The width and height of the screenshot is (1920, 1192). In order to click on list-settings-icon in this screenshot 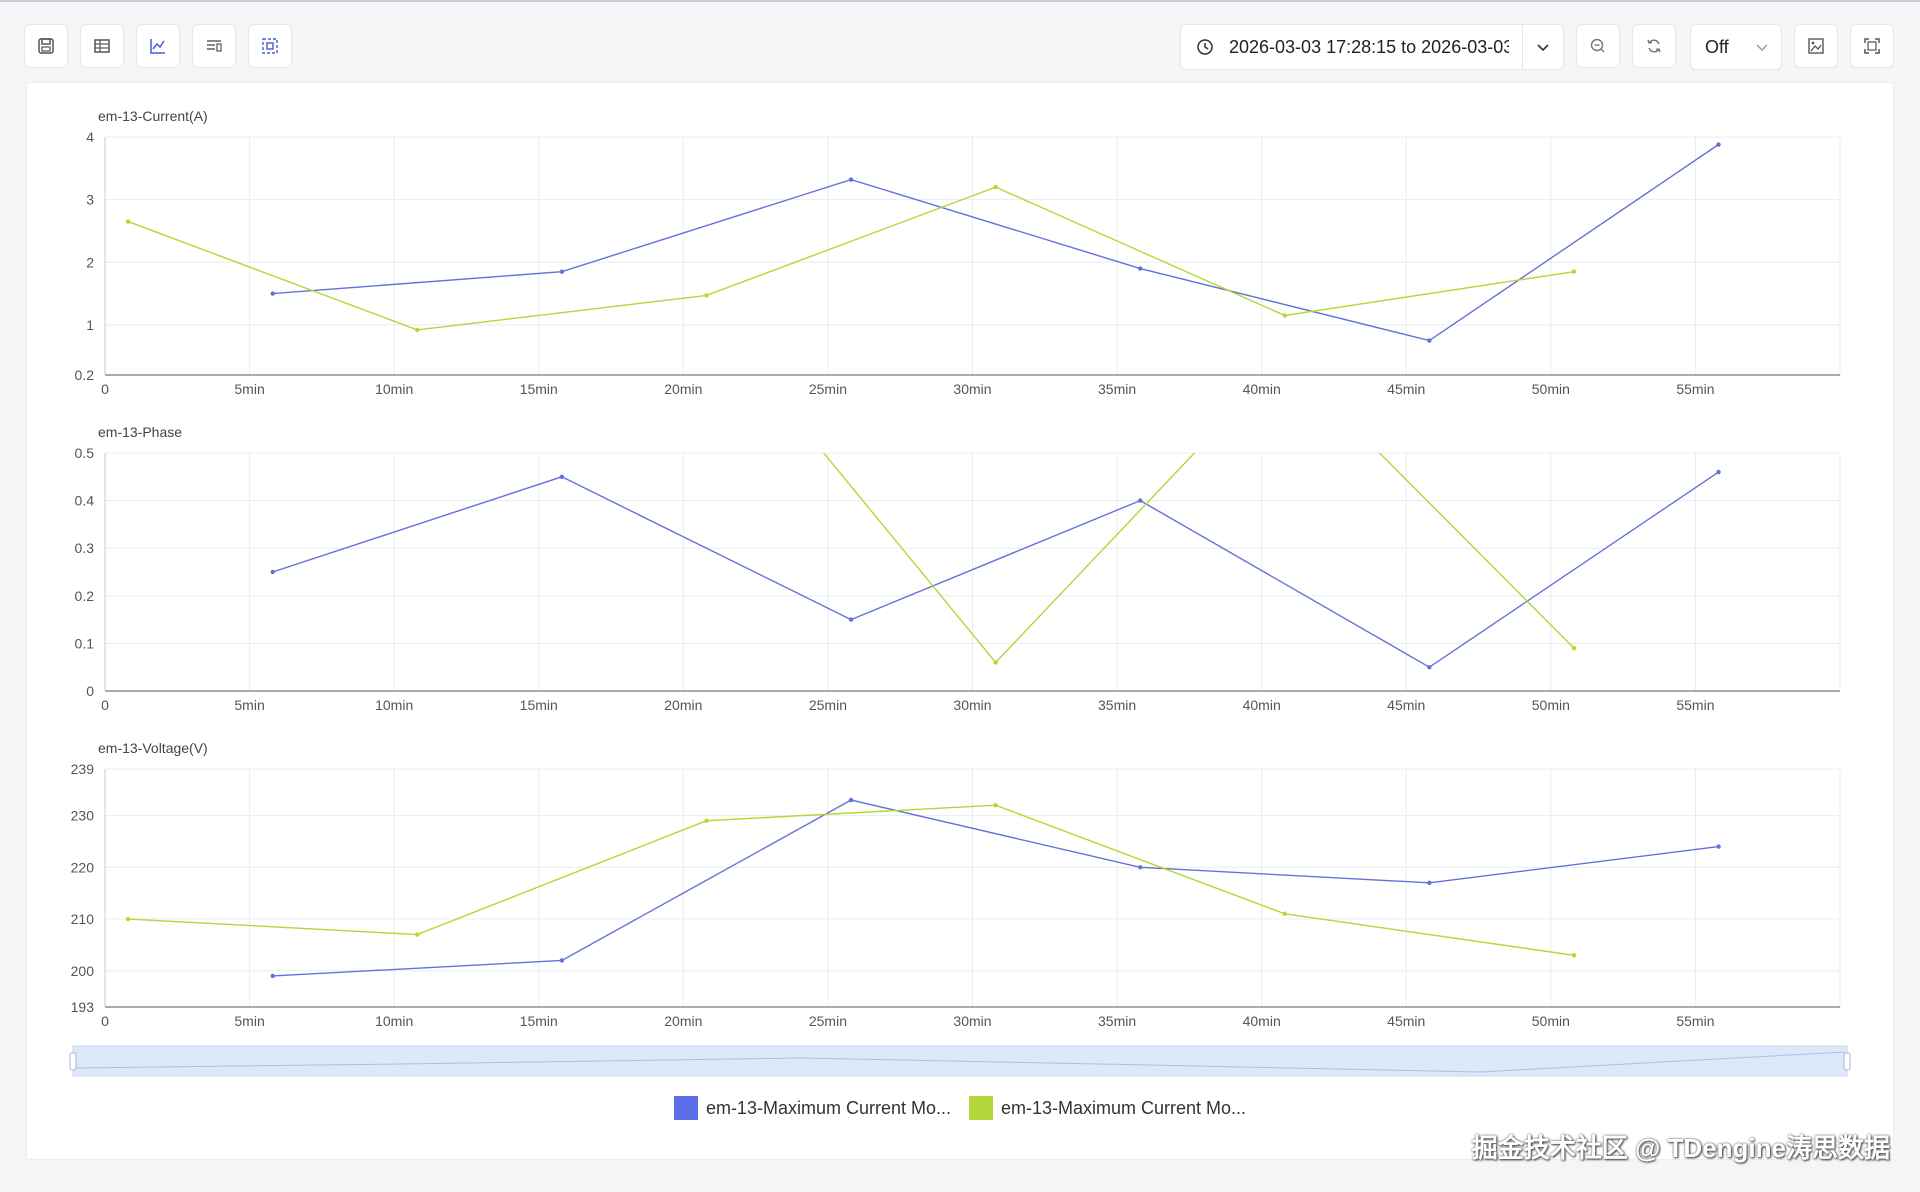, I will do `click(214, 46)`.